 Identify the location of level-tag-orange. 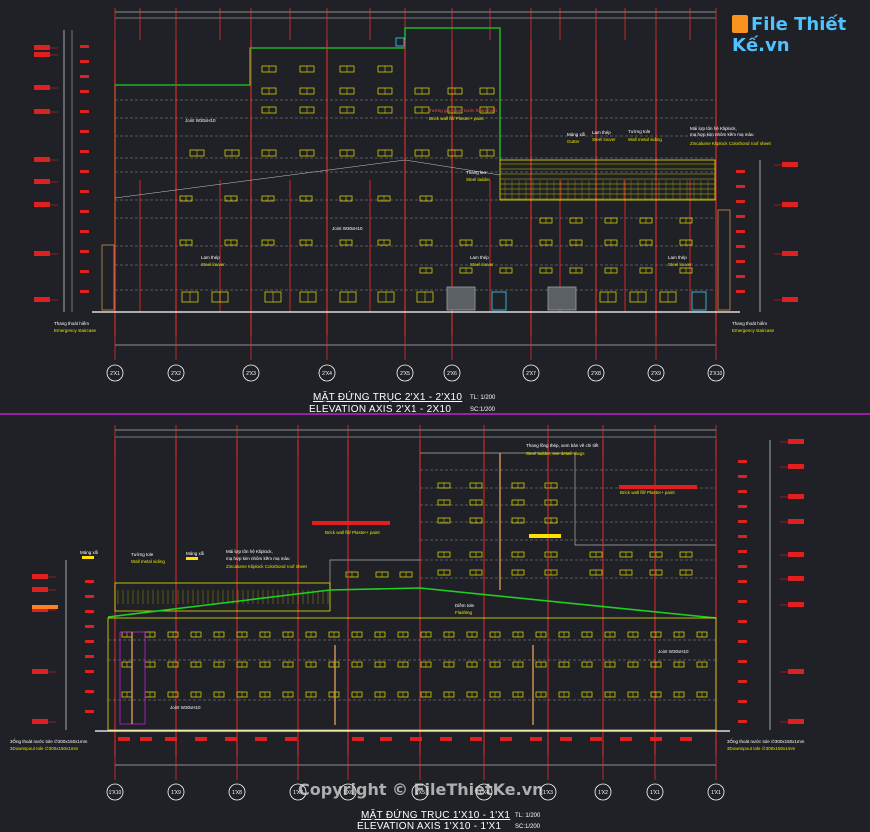
(45, 607).